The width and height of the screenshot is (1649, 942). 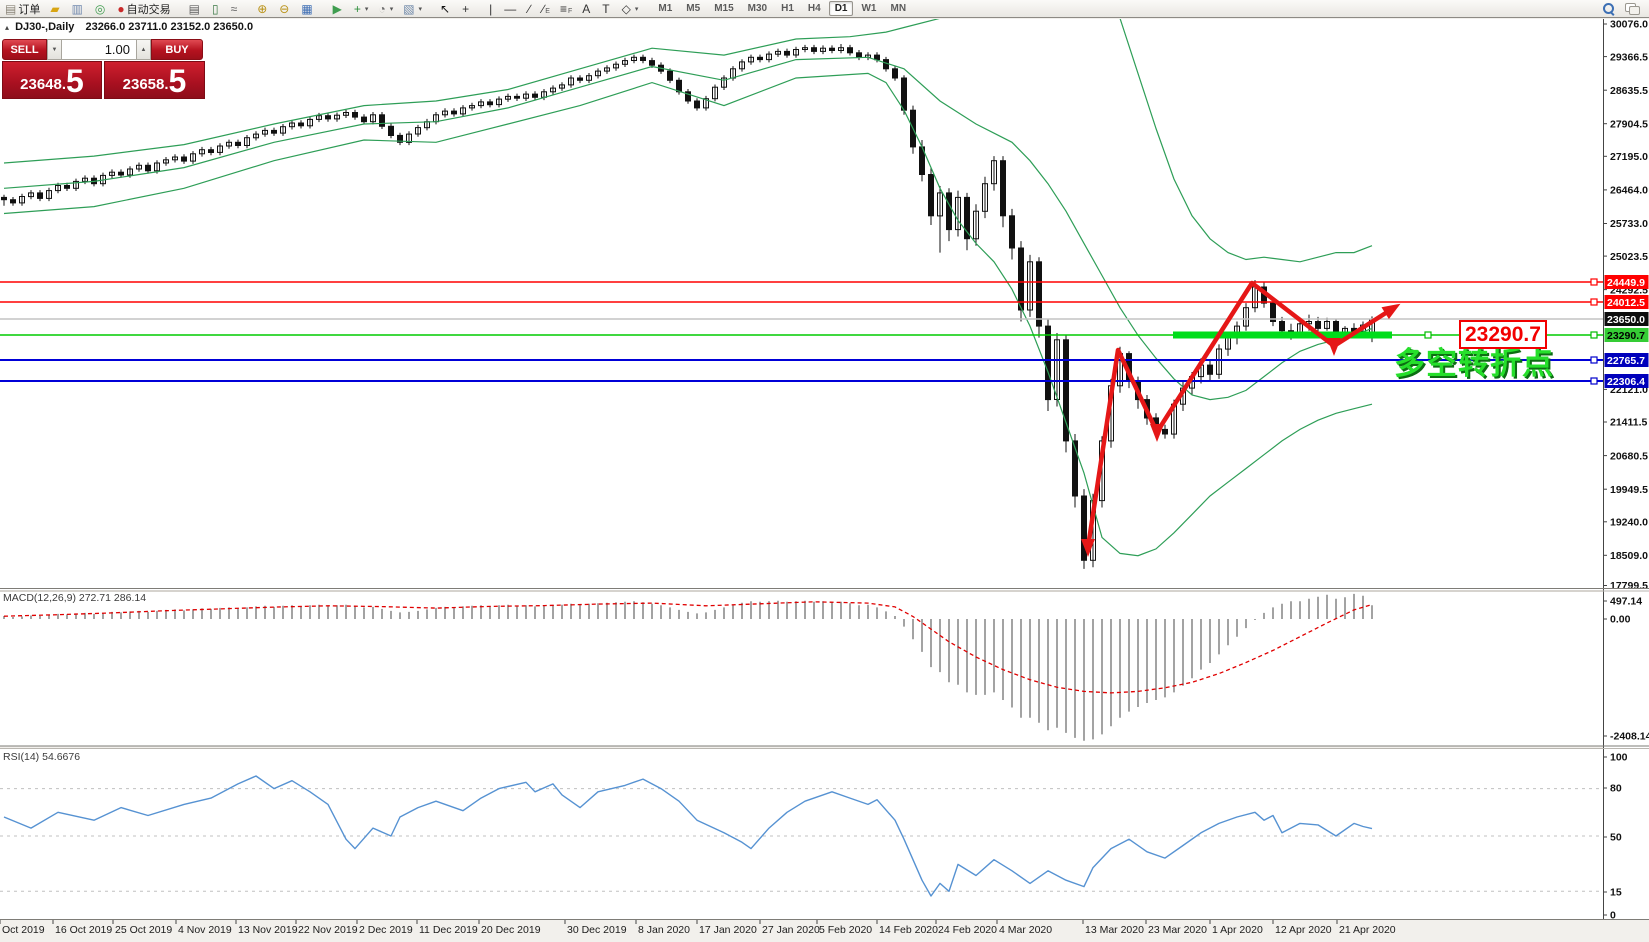 I want to click on date-tick-label: 25 Oct 2019, so click(x=143, y=930).